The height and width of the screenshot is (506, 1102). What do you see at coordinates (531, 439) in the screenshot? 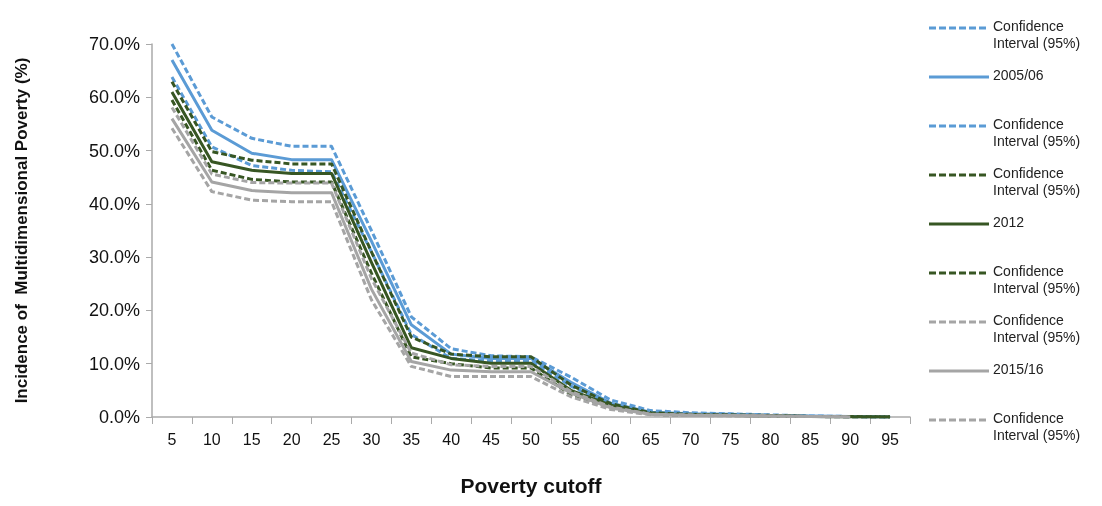
I see `x-tick-label: 50` at bounding box center [531, 439].